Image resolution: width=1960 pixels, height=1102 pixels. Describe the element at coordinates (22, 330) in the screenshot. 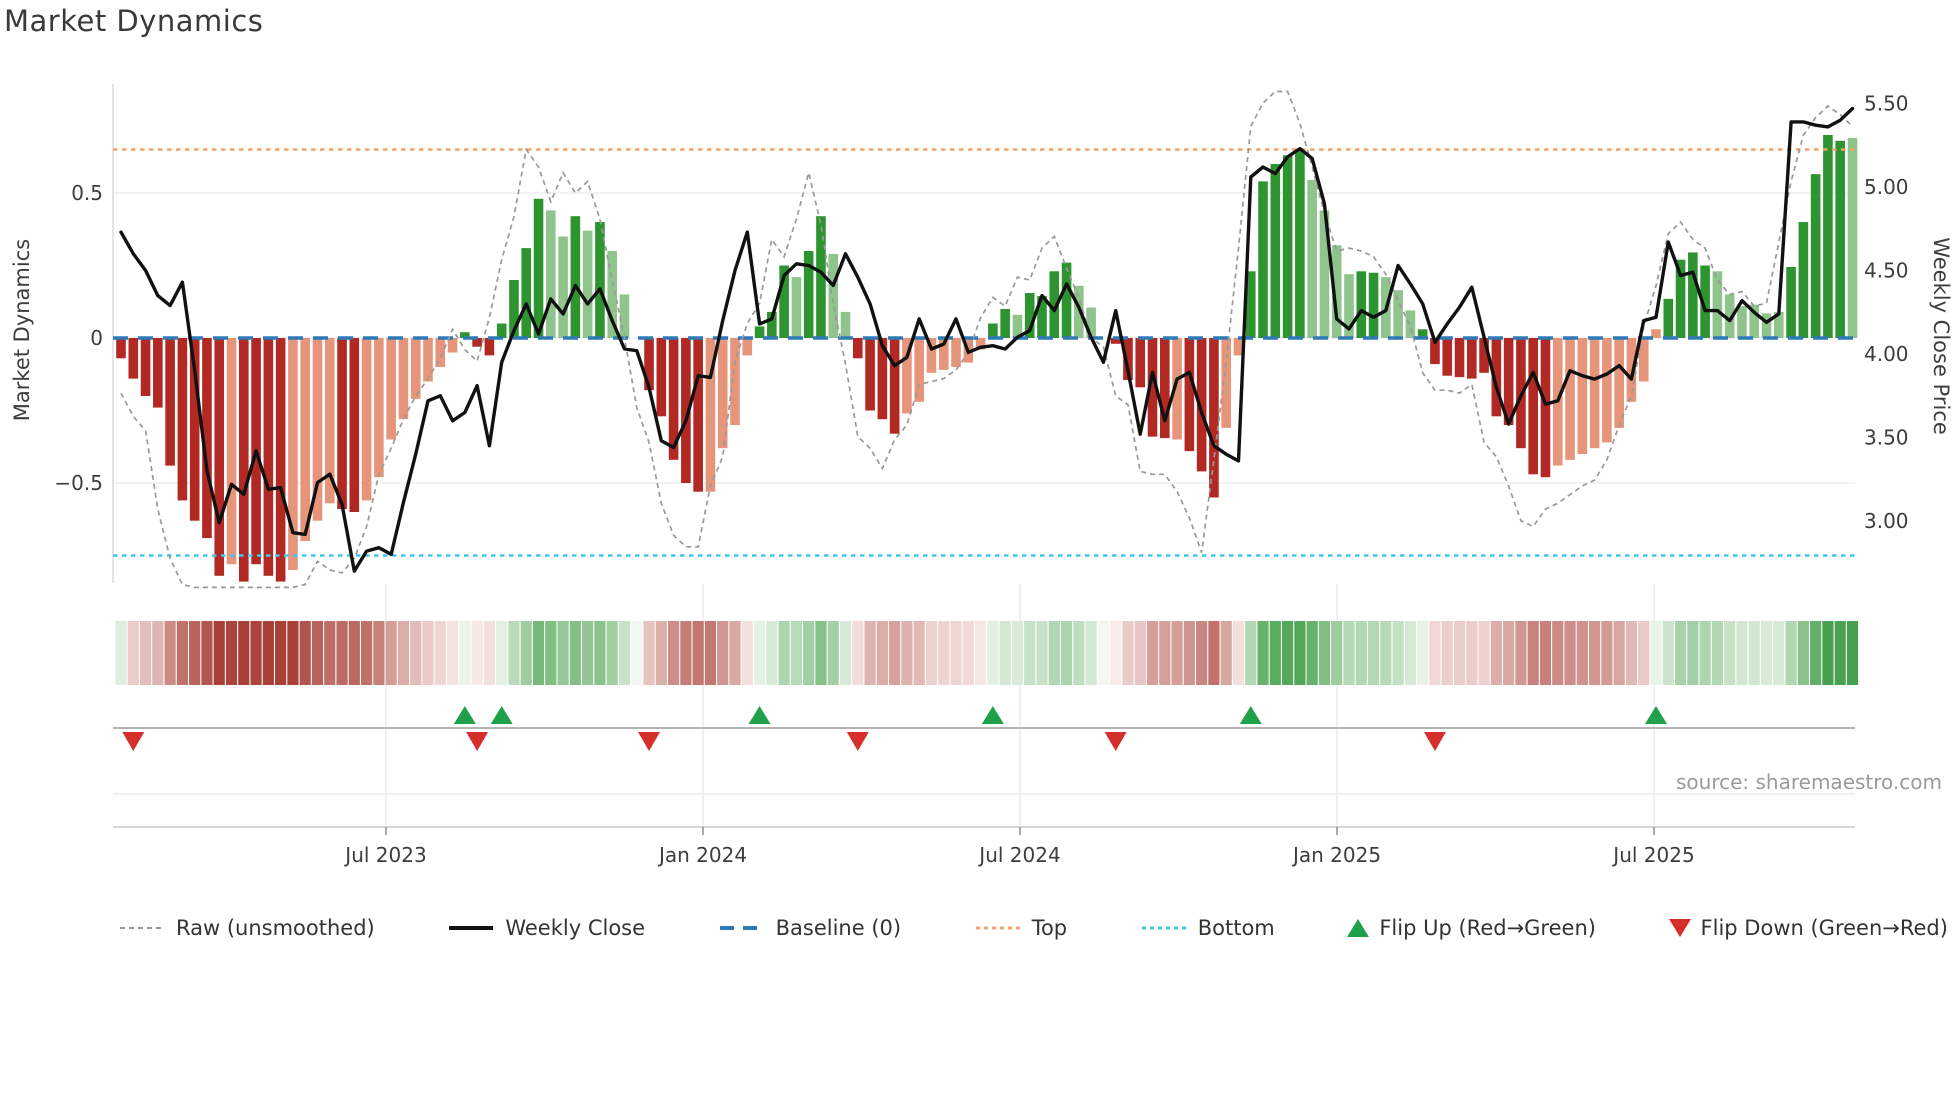

I see `left-axis-title: Market Dynamics` at that location.